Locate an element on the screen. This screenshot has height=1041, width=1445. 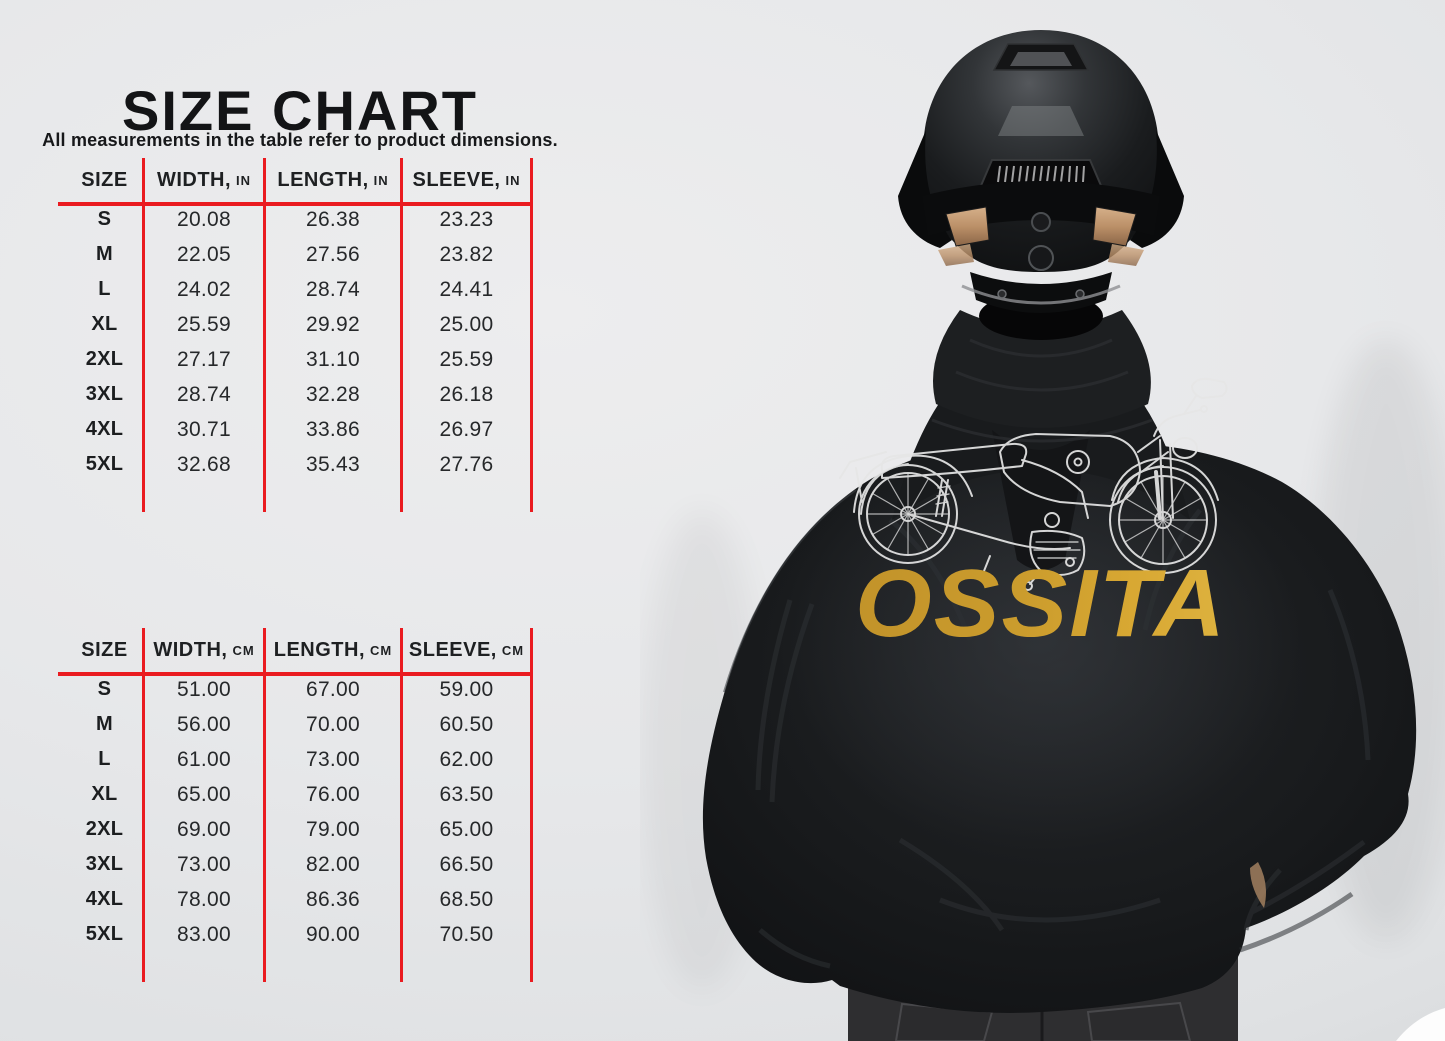
column-header: LENGTH, IN is located at coordinates (333, 180).